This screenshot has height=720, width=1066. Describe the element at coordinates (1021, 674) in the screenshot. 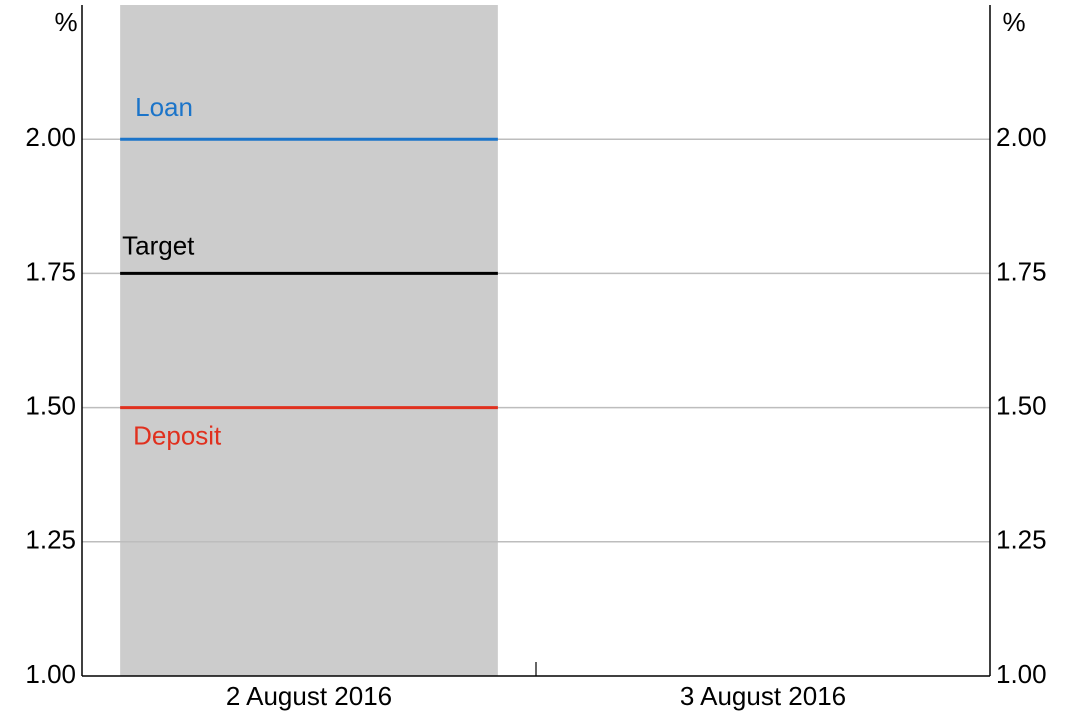

I see `y-tick-label-right: 1.00` at that location.